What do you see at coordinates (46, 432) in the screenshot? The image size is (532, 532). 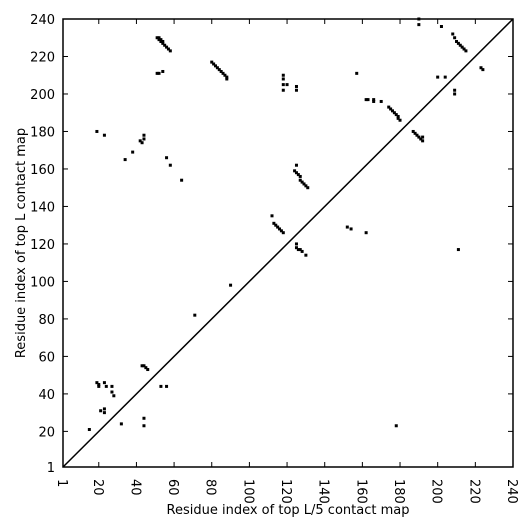 I see `y-tick-label: 20` at bounding box center [46, 432].